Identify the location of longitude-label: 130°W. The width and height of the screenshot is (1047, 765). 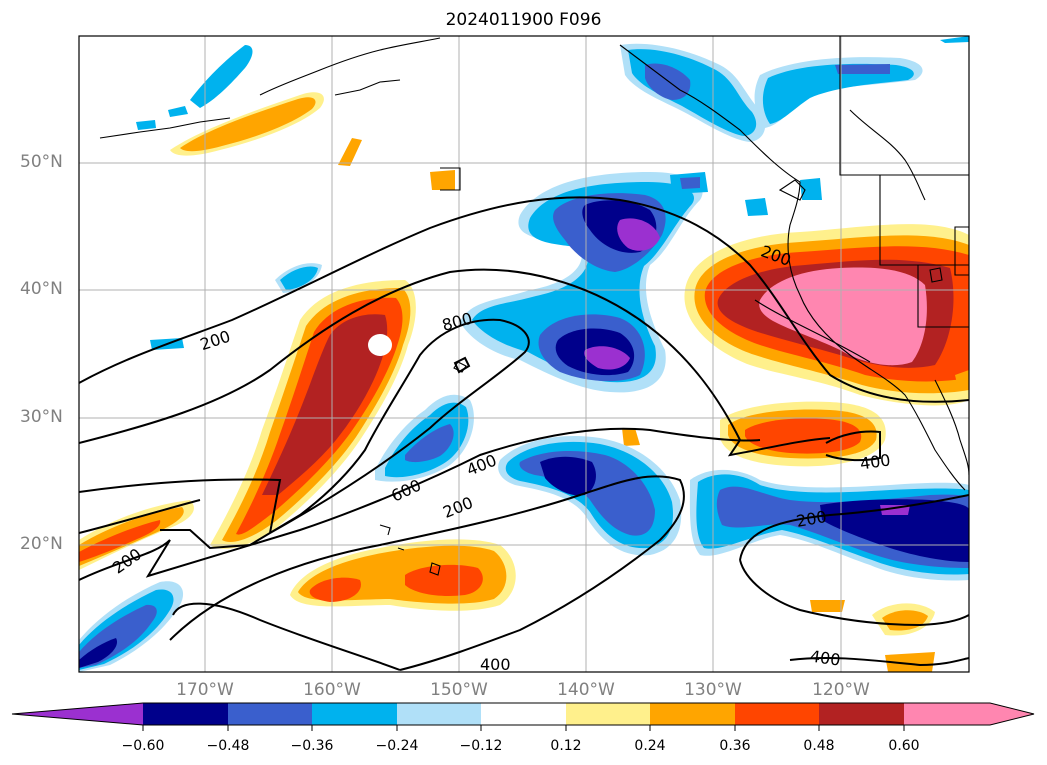
(713, 690).